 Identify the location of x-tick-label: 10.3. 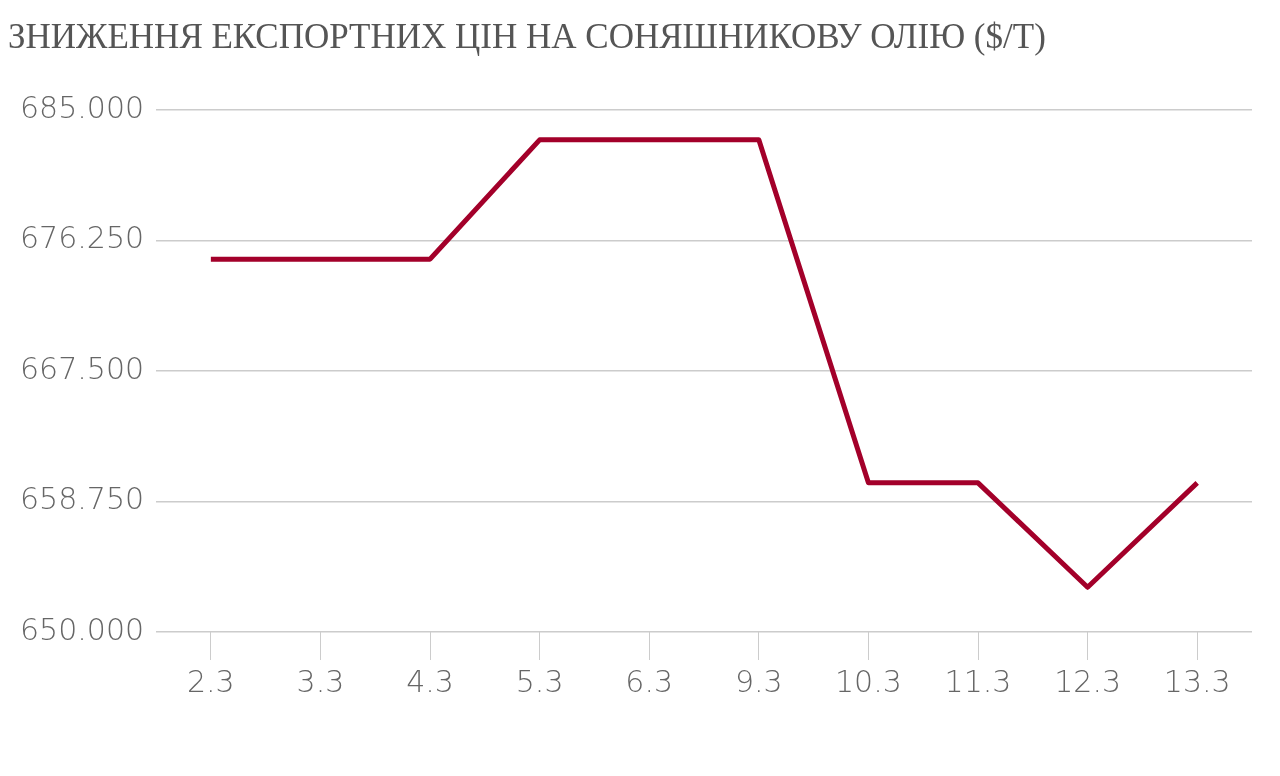
(868, 681).